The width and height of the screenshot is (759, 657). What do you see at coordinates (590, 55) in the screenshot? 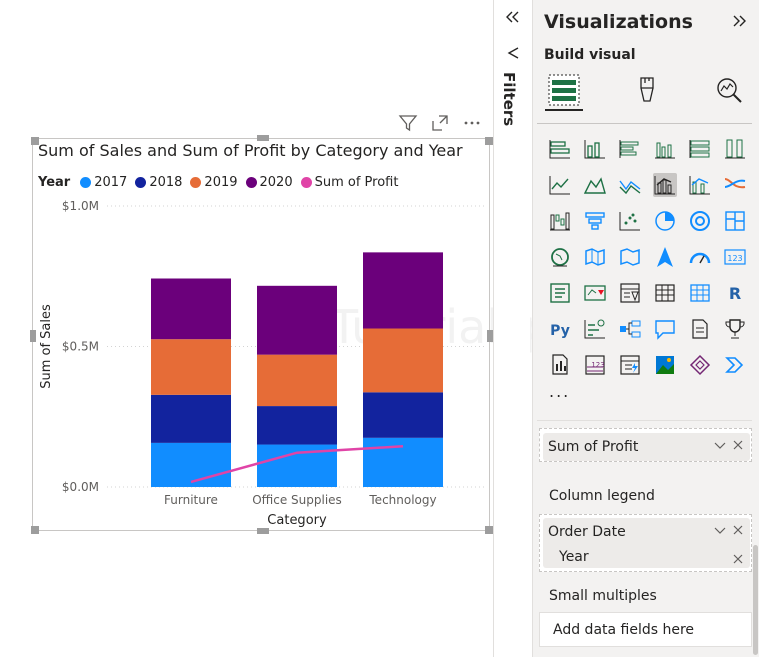
I see `build-visual-label: Build visual` at bounding box center [590, 55].